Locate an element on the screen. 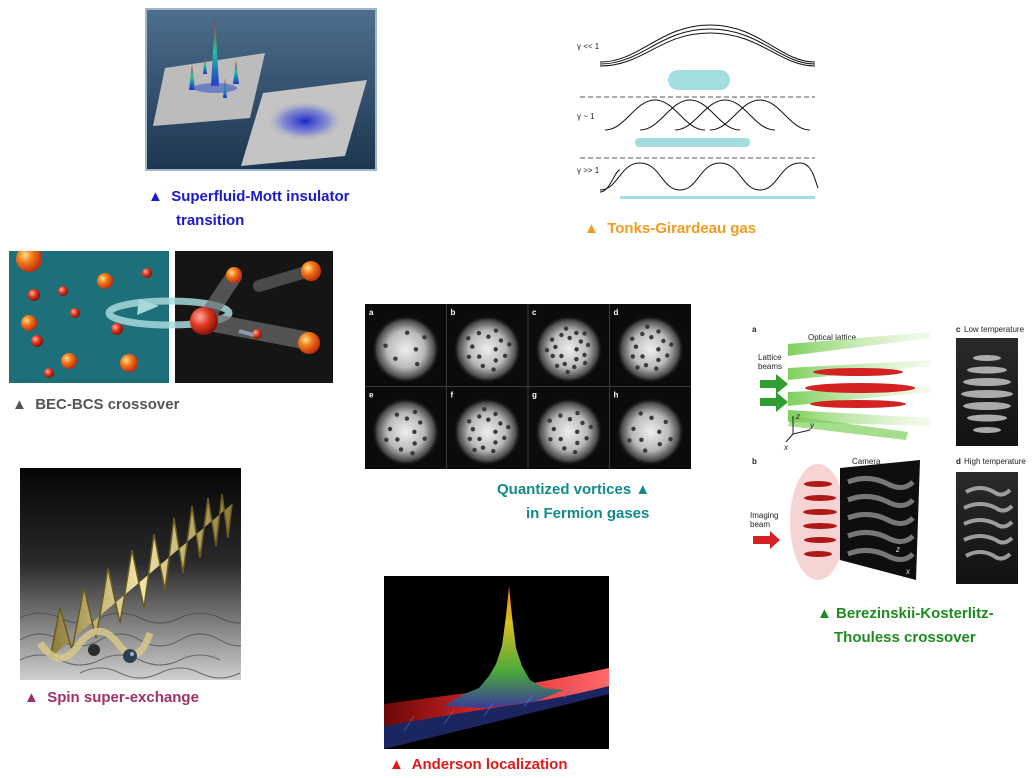  bkt-axis-z2: z is located at coordinates (897, 549).